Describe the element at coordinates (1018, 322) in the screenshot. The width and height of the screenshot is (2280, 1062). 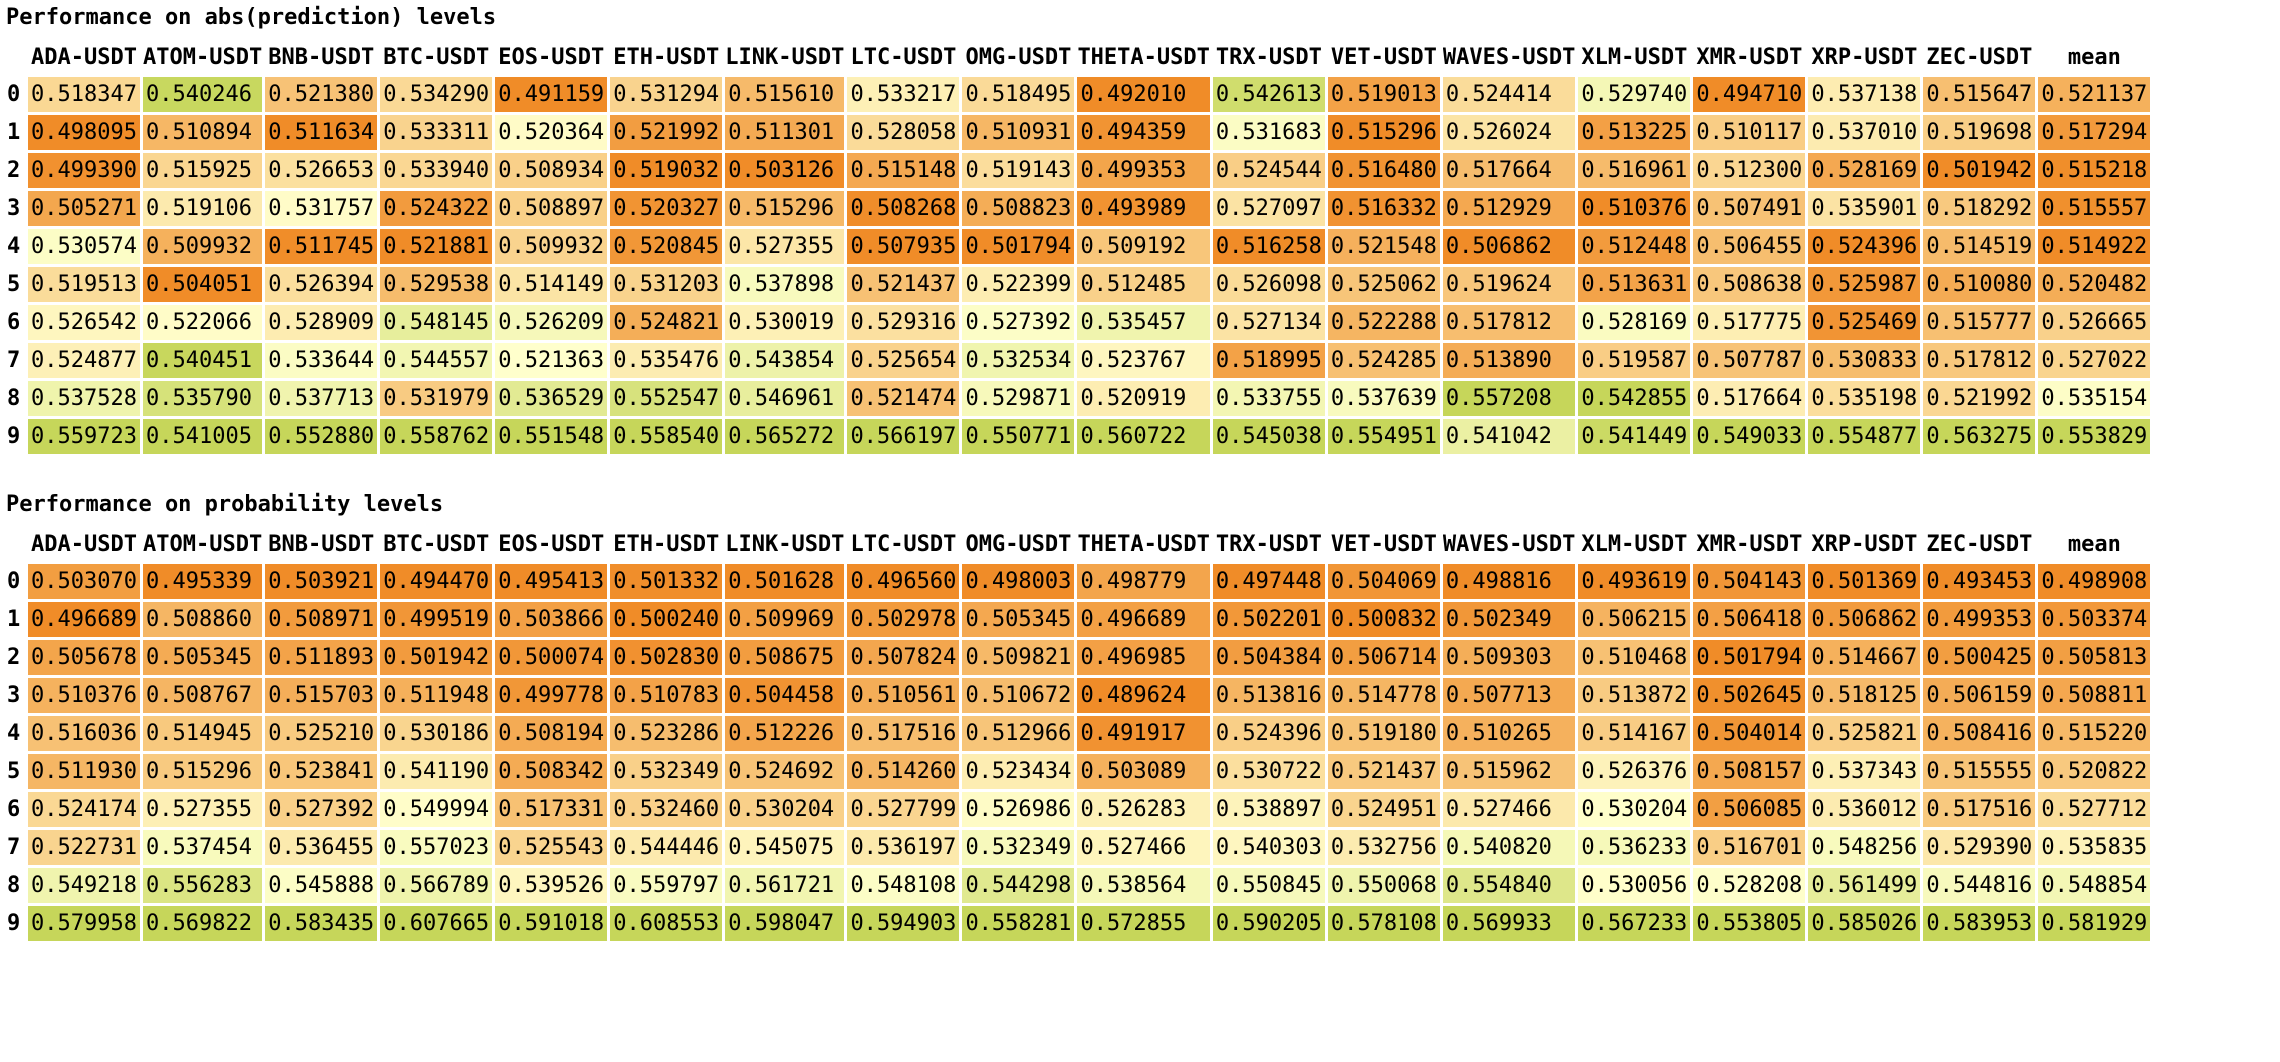
I see `table-cell: 0.527392` at that location.